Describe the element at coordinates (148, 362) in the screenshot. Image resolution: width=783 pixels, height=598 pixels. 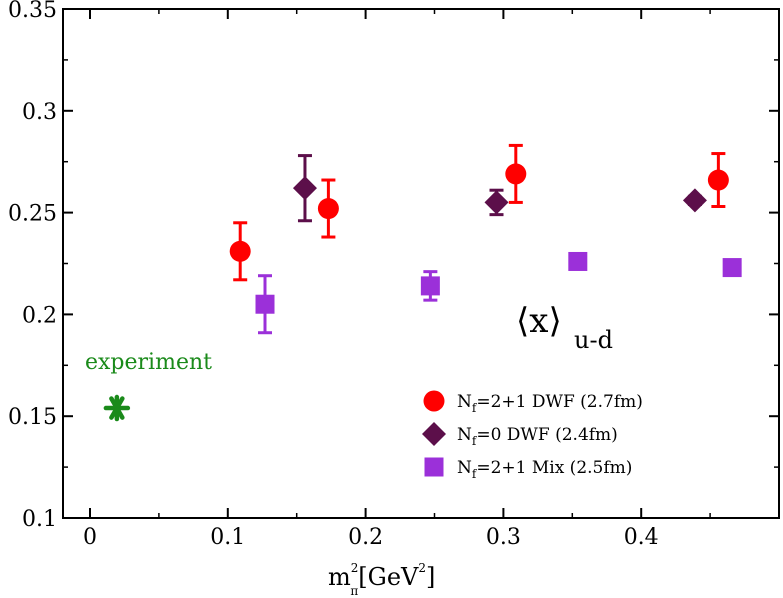
I see `experiment-label: experiment` at that location.